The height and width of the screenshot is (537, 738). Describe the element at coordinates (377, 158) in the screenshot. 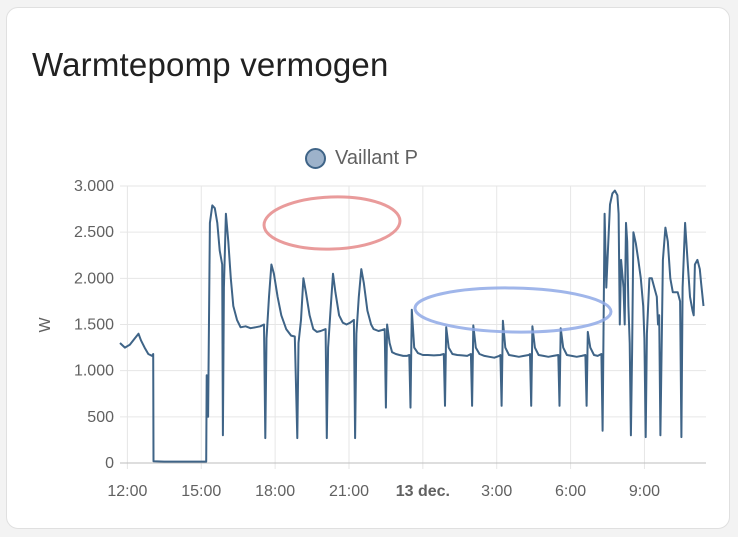

I see `legend-label: Vaillant P` at that location.